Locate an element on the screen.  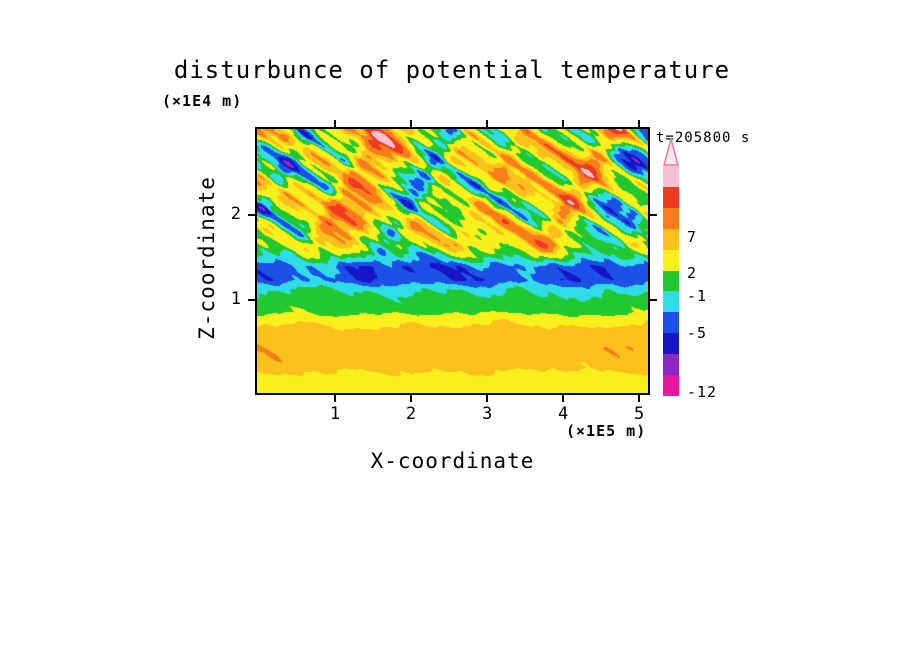
y-tick-label: 1 is located at coordinates (235, 299).